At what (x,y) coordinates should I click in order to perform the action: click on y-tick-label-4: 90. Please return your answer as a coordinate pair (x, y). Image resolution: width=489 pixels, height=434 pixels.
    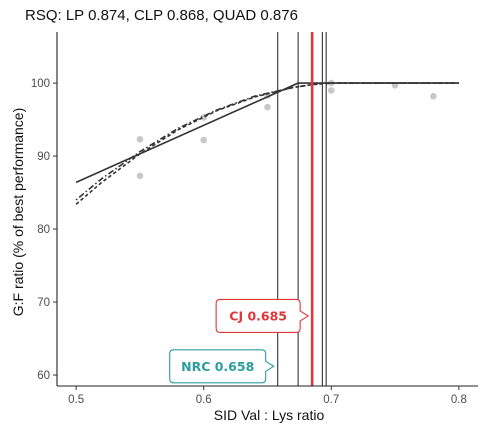
    Looking at the image, I should click on (43, 157).